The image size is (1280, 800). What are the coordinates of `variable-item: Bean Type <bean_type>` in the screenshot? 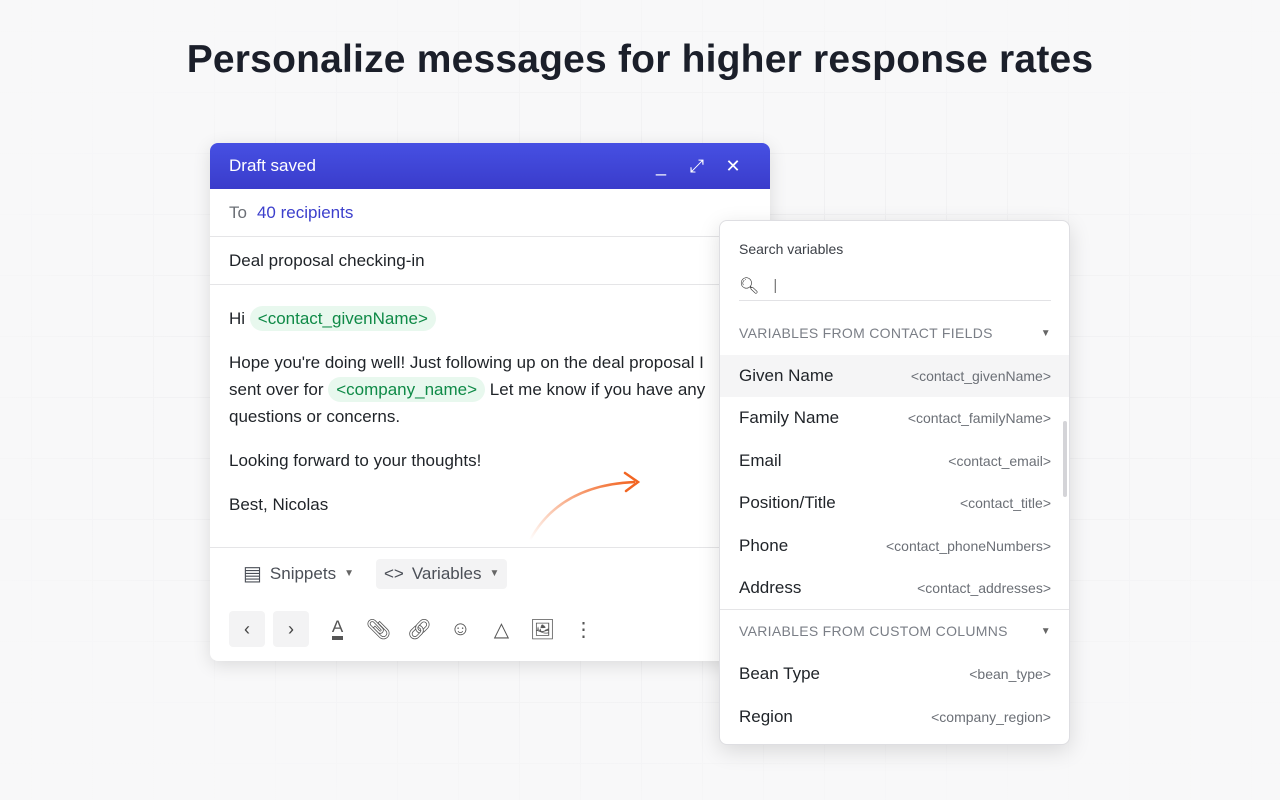 It's located at (895, 673).